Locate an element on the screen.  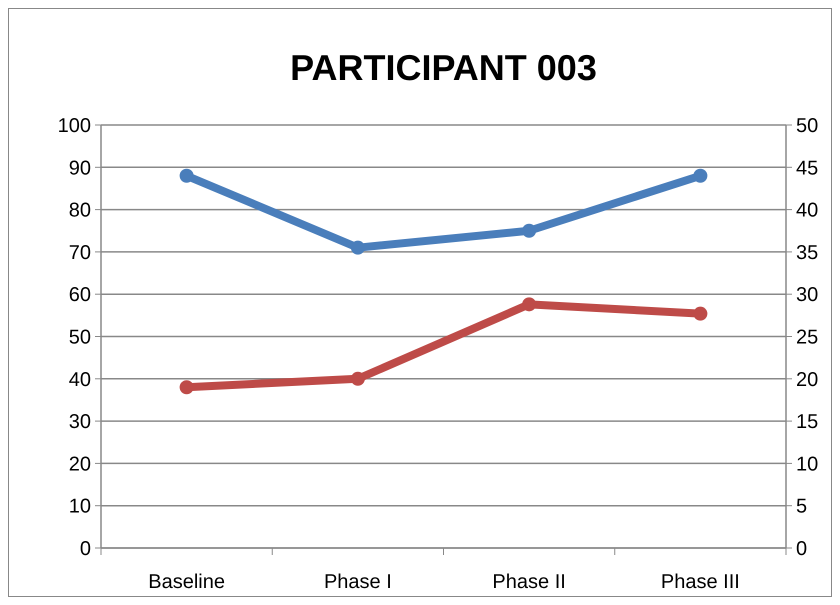
y-tick-label: 70 is located at coordinates (79, 253).